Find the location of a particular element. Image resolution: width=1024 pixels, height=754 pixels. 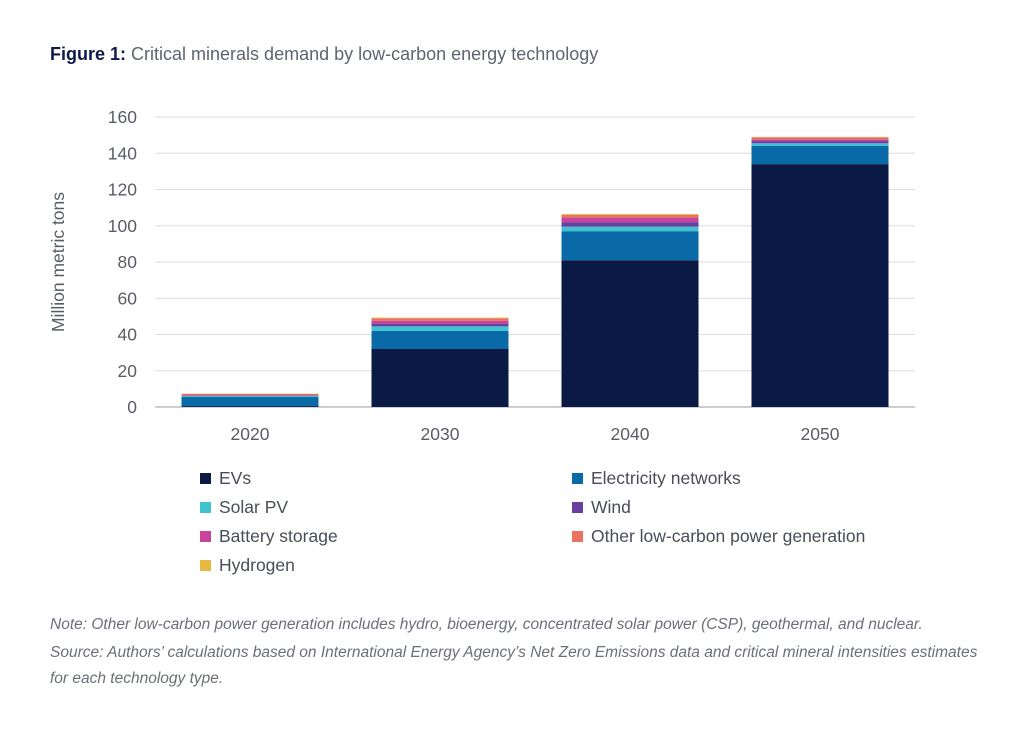

bar-segment-battery-storage-2030 is located at coordinates (440, 322).